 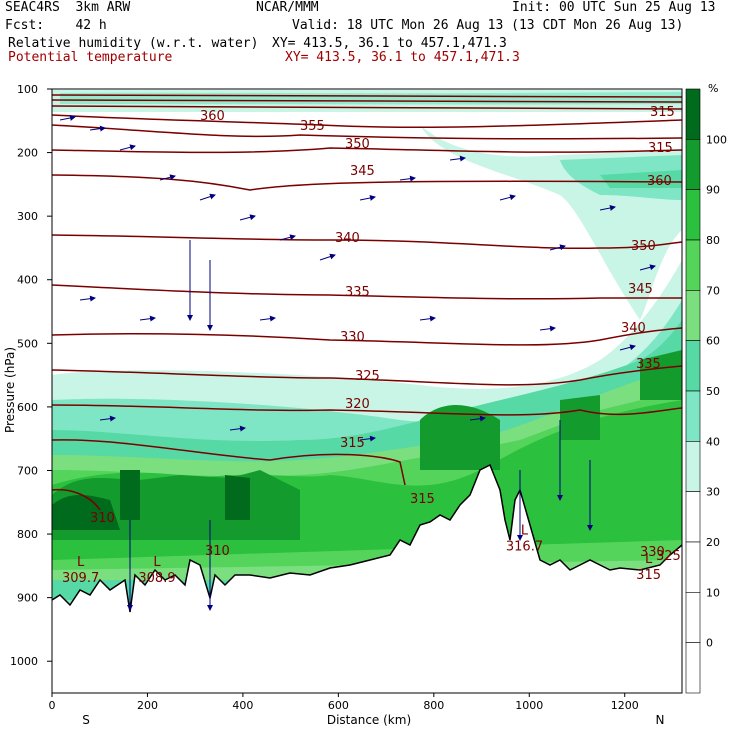 What do you see at coordinates (27, 153) in the screenshot?
I see `y-tick-label: 200` at bounding box center [27, 153].